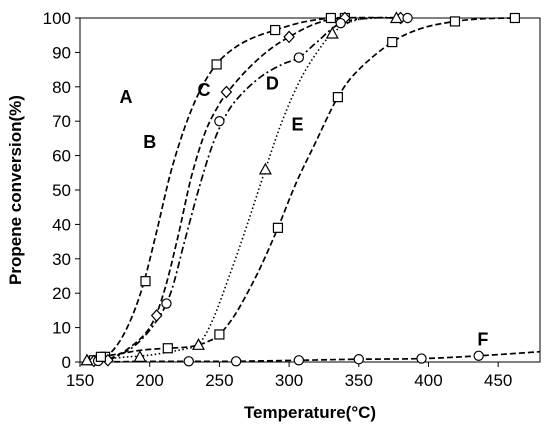  Describe the element at coordinates (482, 340) in the screenshot. I see `series-f-label: F` at that location.